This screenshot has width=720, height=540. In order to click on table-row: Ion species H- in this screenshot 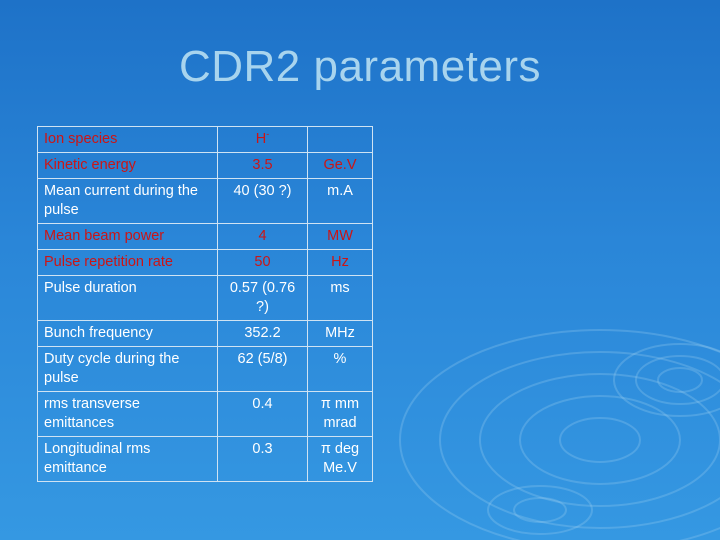, I will do `click(205, 139)`.